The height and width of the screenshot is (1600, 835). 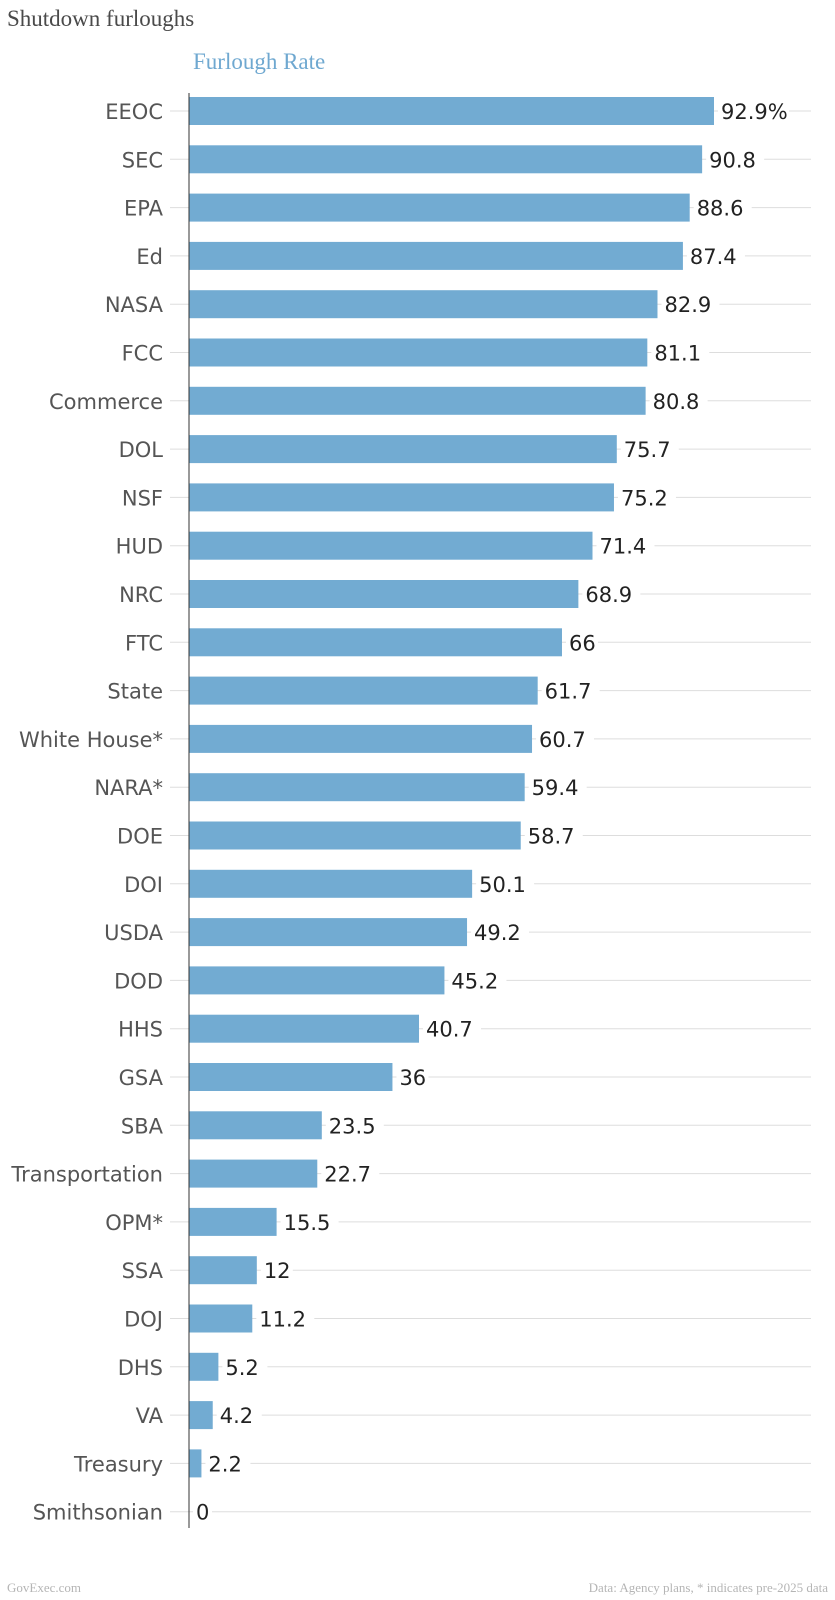 I want to click on bar-doj, so click(x=221, y=1318).